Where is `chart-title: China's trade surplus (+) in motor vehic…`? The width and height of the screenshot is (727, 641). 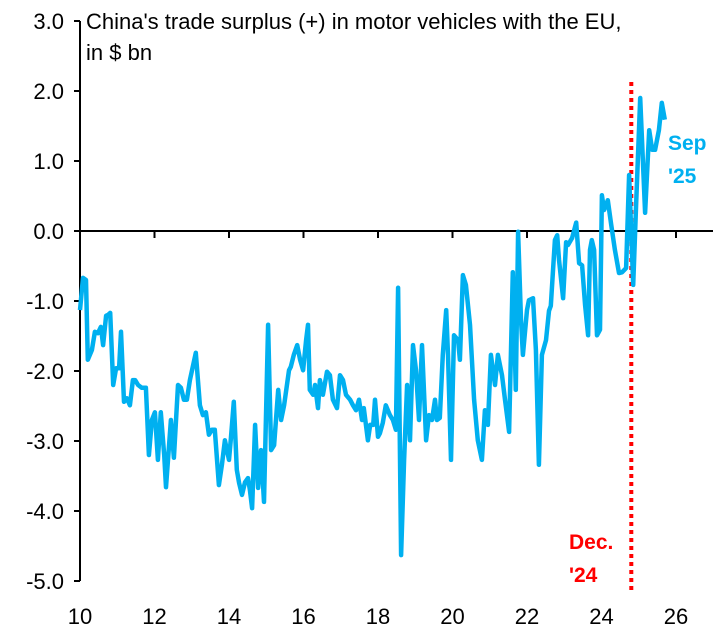
chart-title: China's trade surplus (+) in motor vehic… is located at coordinates (353, 37).